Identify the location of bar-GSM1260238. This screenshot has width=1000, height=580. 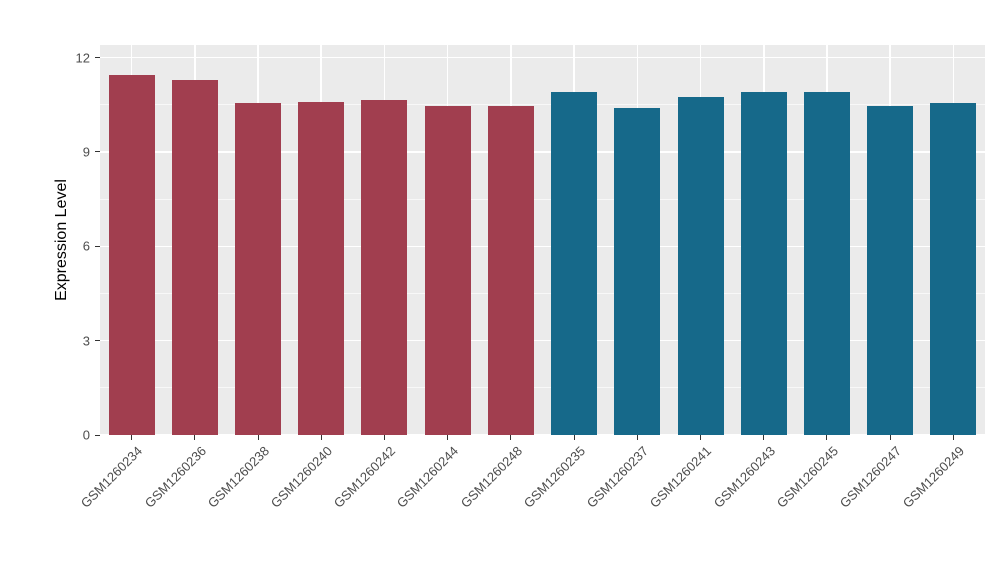
(258, 269).